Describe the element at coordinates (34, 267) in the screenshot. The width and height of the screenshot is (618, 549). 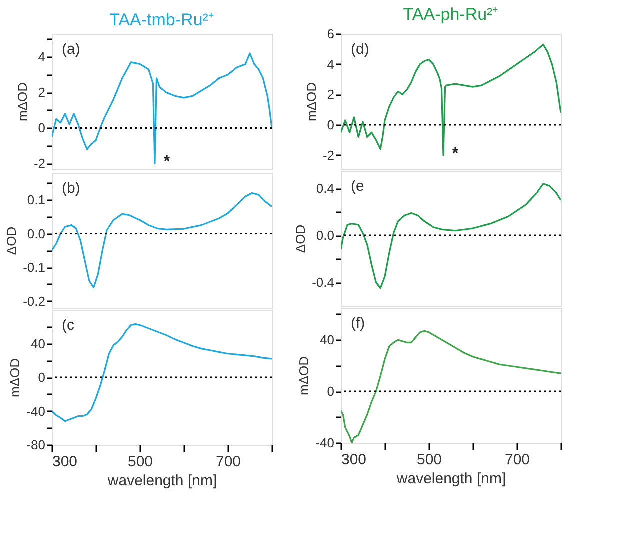
I see `y-tick-label: -0.1` at that location.